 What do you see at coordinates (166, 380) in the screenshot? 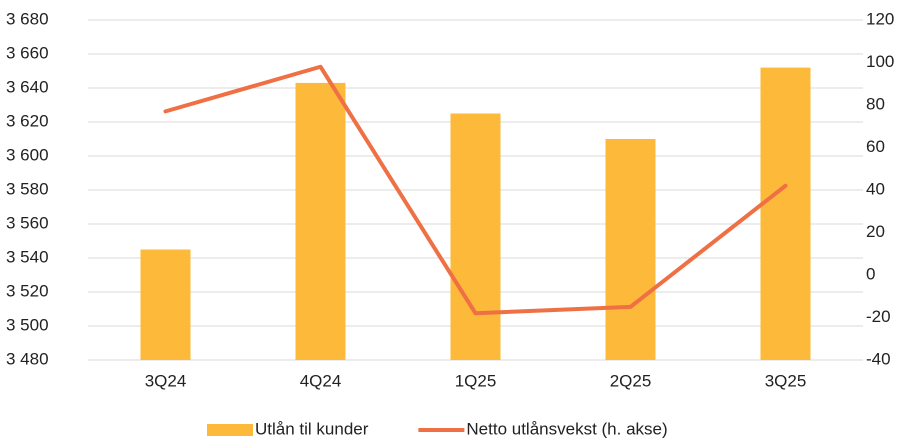
I see `x-tick-label: 3Q24` at bounding box center [166, 380].